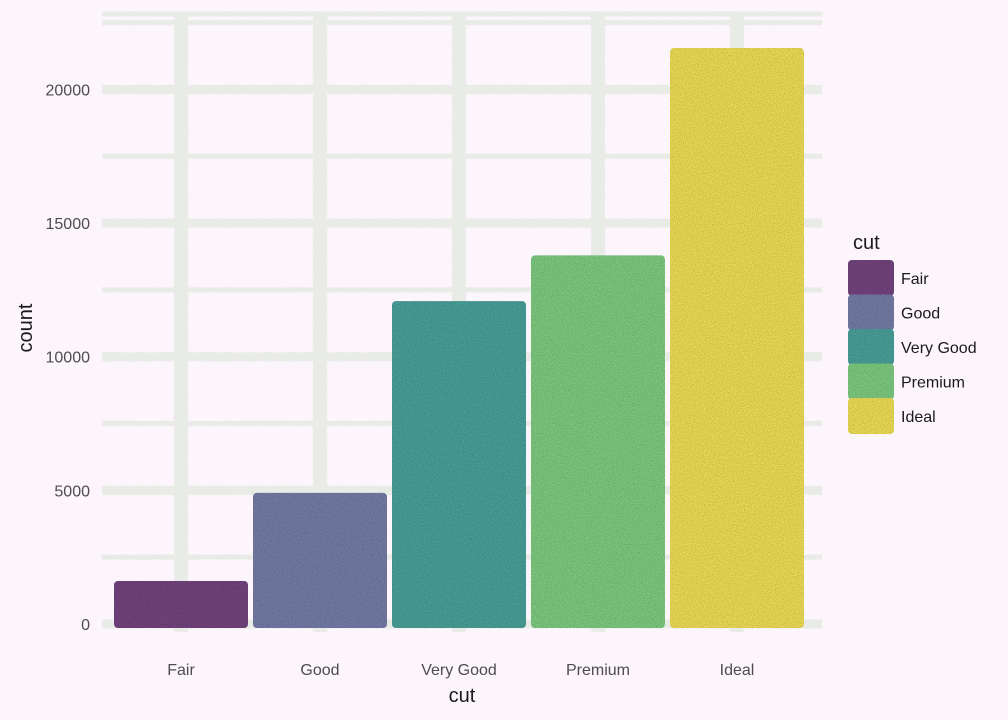  What do you see at coordinates (871, 278) in the screenshot?
I see `legend-key-fair` at bounding box center [871, 278].